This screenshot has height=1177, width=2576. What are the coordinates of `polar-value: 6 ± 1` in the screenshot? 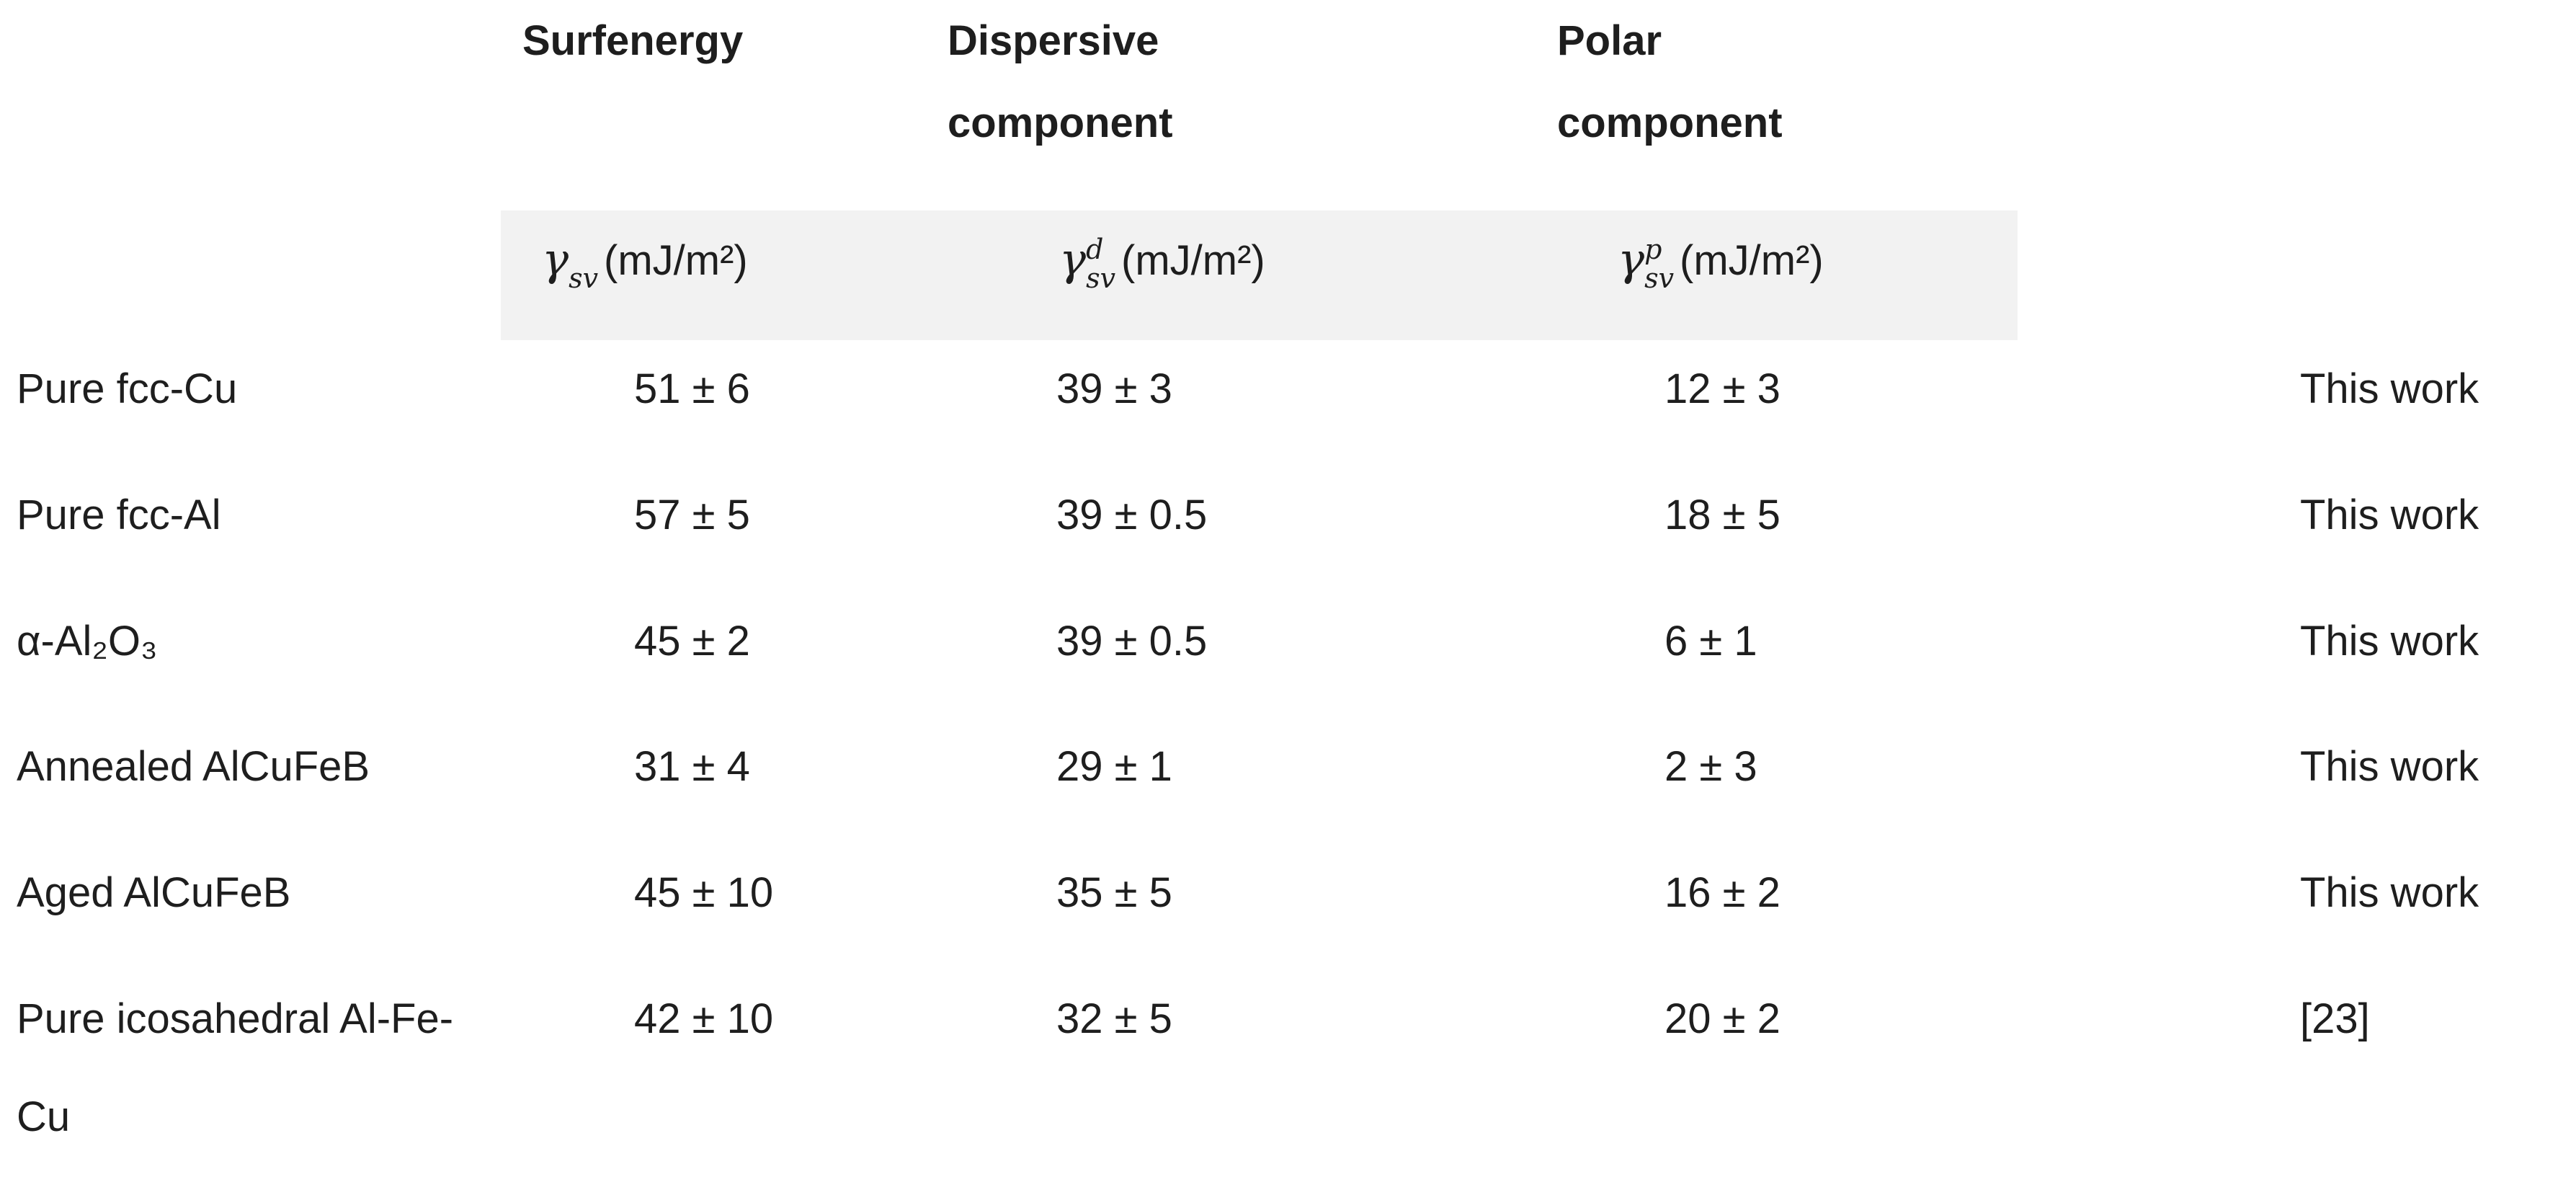 It's located at (1710, 641).